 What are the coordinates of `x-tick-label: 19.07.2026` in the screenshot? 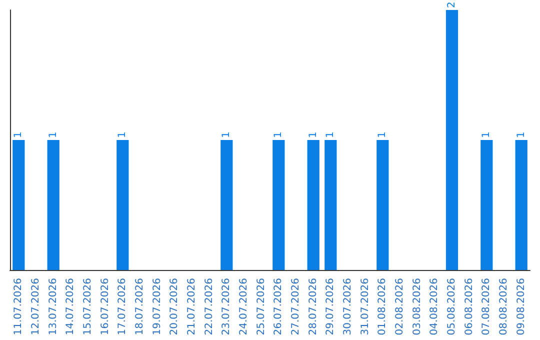 It's located at (157, 307).